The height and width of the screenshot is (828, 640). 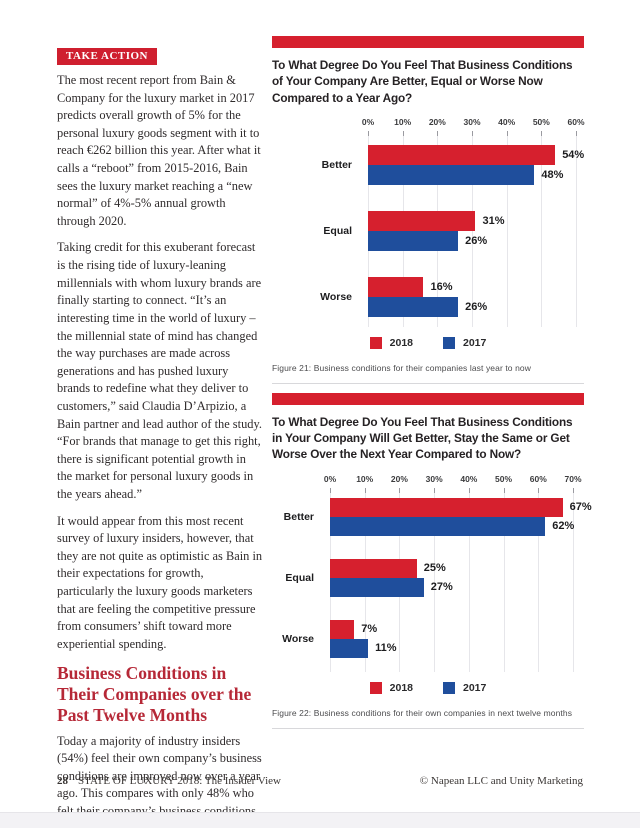 What do you see at coordinates (401, 342) in the screenshot?
I see `legend-label: 2018` at bounding box center [401, 342].